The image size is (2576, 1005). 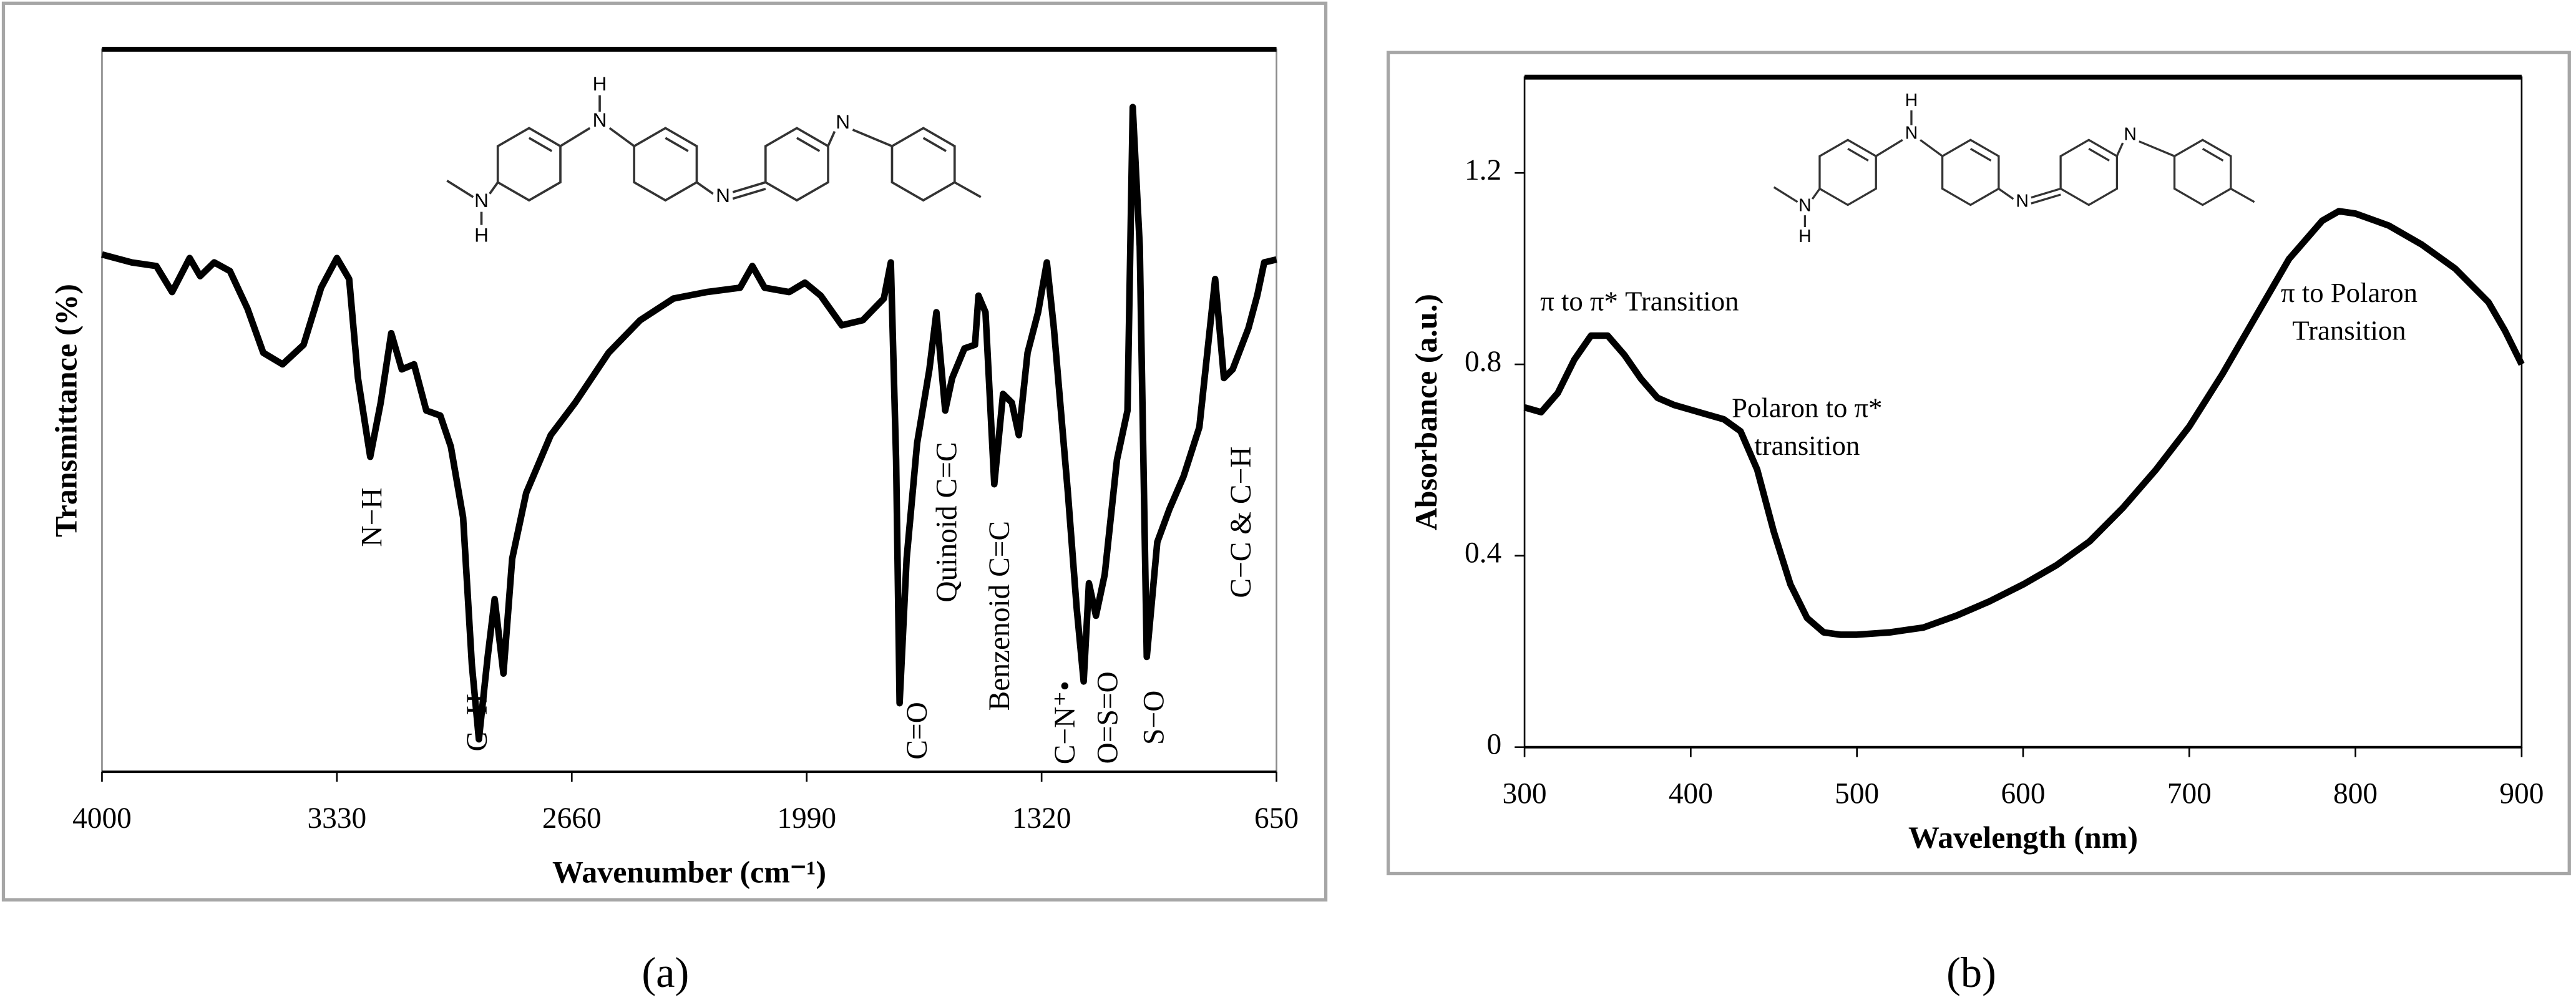 What do you see at coordinates (1494, 745) in the screenshot?
I see `y-tick-label: 0` at bounding box center [1494, 745].